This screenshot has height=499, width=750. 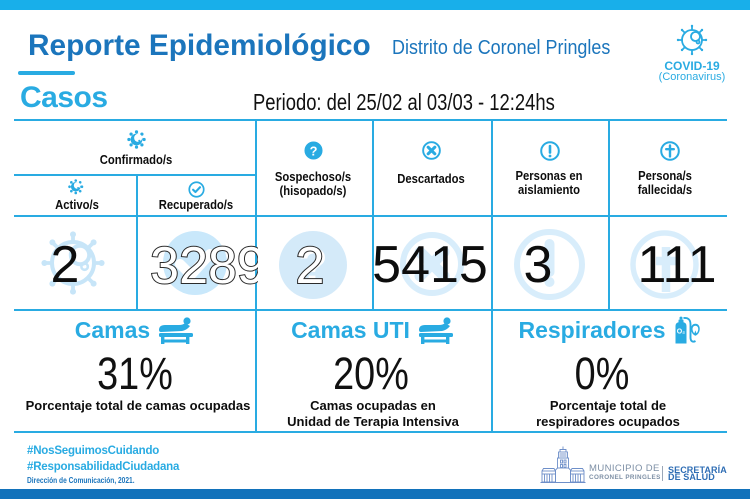 I want to click on svg-text: 3289, so click(x=204, y=266).